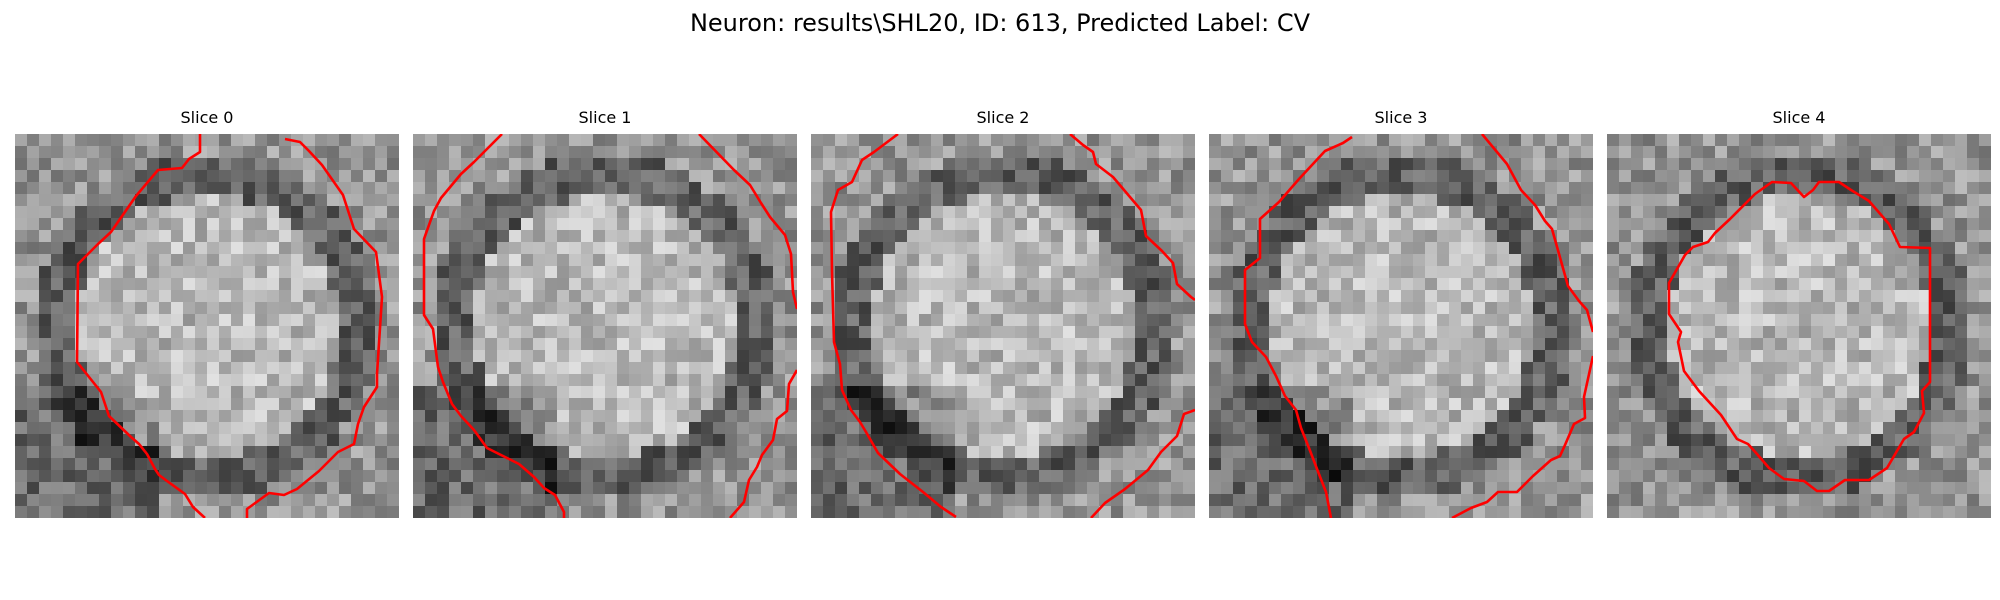 Image resolution: width=2000 pixels, height=600 pixels. I want to click on slice-title: Slice 4, so click(1799, 117).